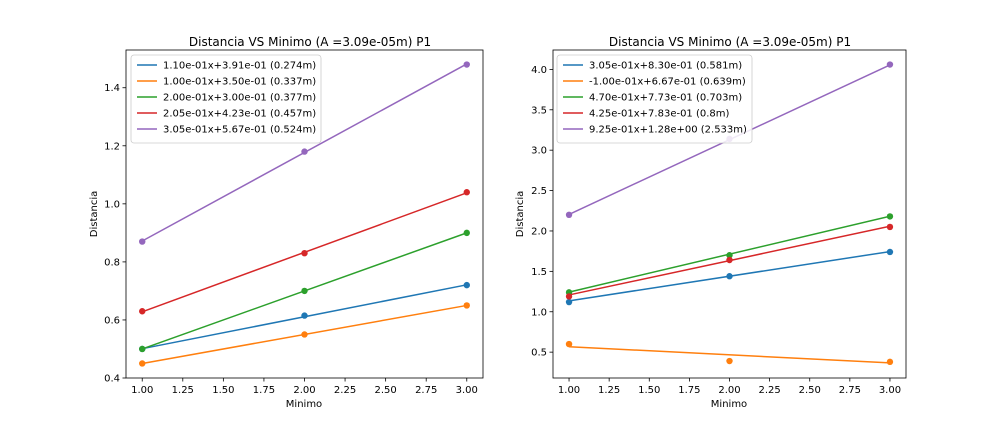 The image size is (1008, 436). What do you see at coordinates (94, 214) in the screenshot?
I see `y-axis-label-left: Distancia` at bounding box center [94, 214].